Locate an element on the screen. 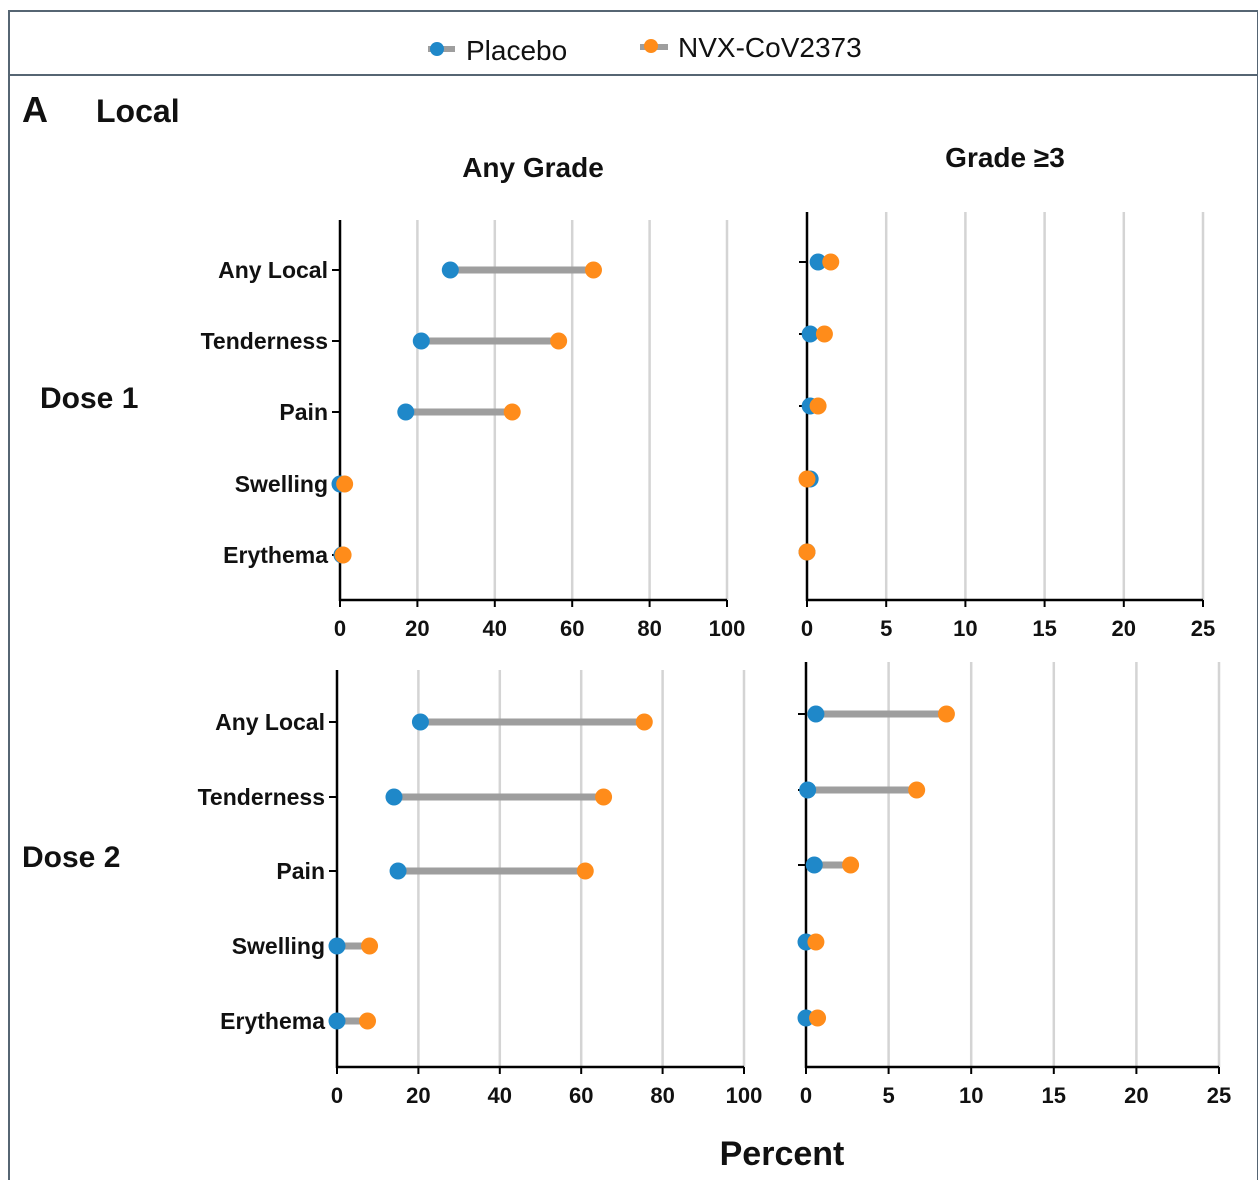 This screenshot has width=1258, height=1180. x-tick-label-dose-1-grade-3-4: 20 is located at coordinates (1124, 628).